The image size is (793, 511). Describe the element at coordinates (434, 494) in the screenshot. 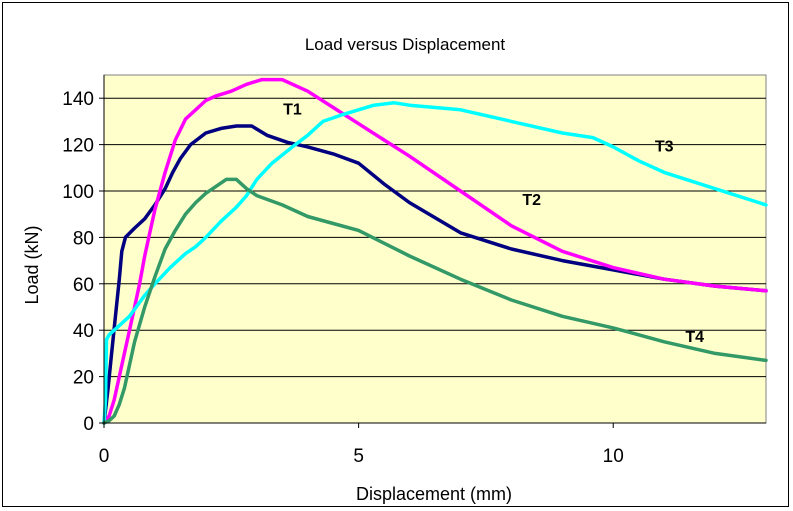

I see `x-axis-label: Displacement (mm)` at that location.